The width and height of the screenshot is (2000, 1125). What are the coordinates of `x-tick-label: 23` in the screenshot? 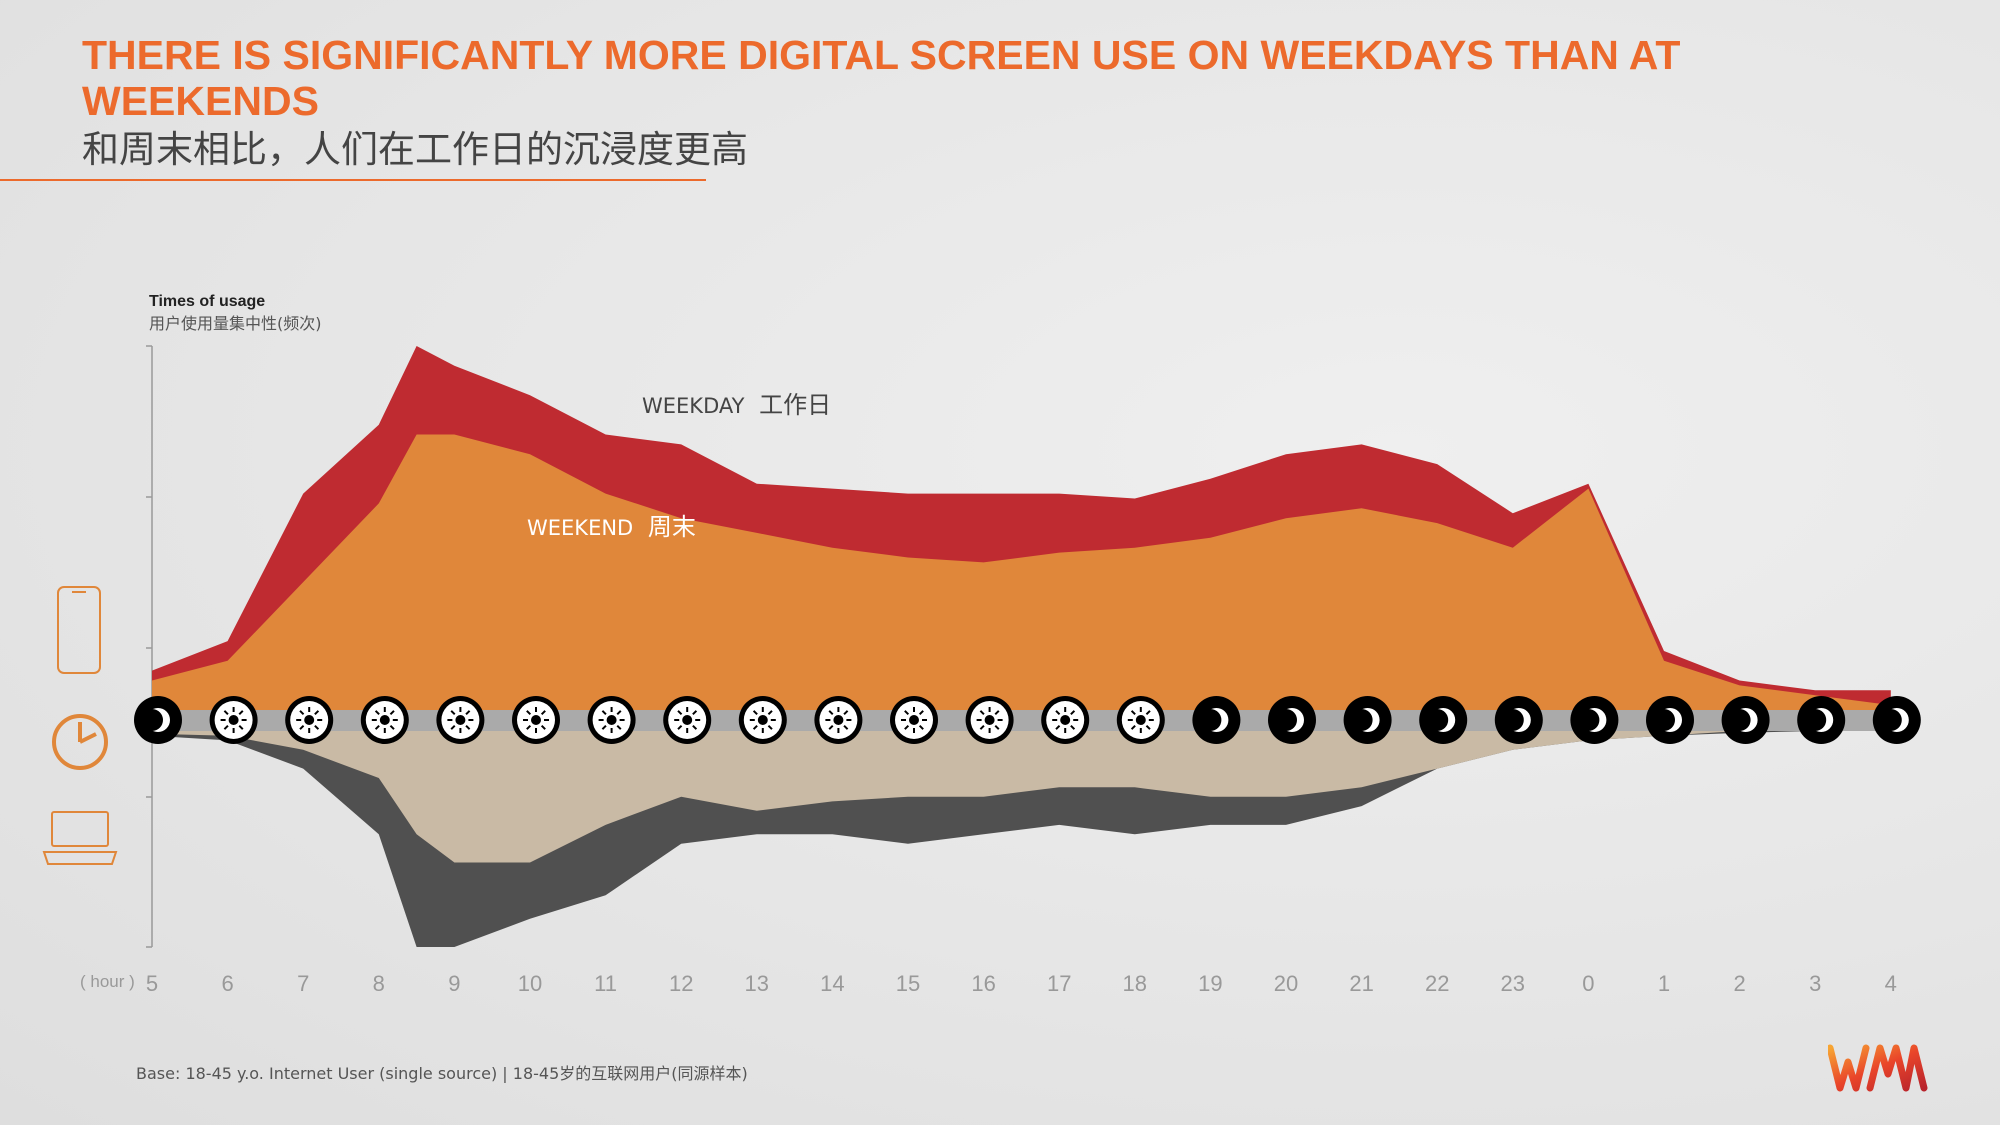 It's located at (1513, 983).